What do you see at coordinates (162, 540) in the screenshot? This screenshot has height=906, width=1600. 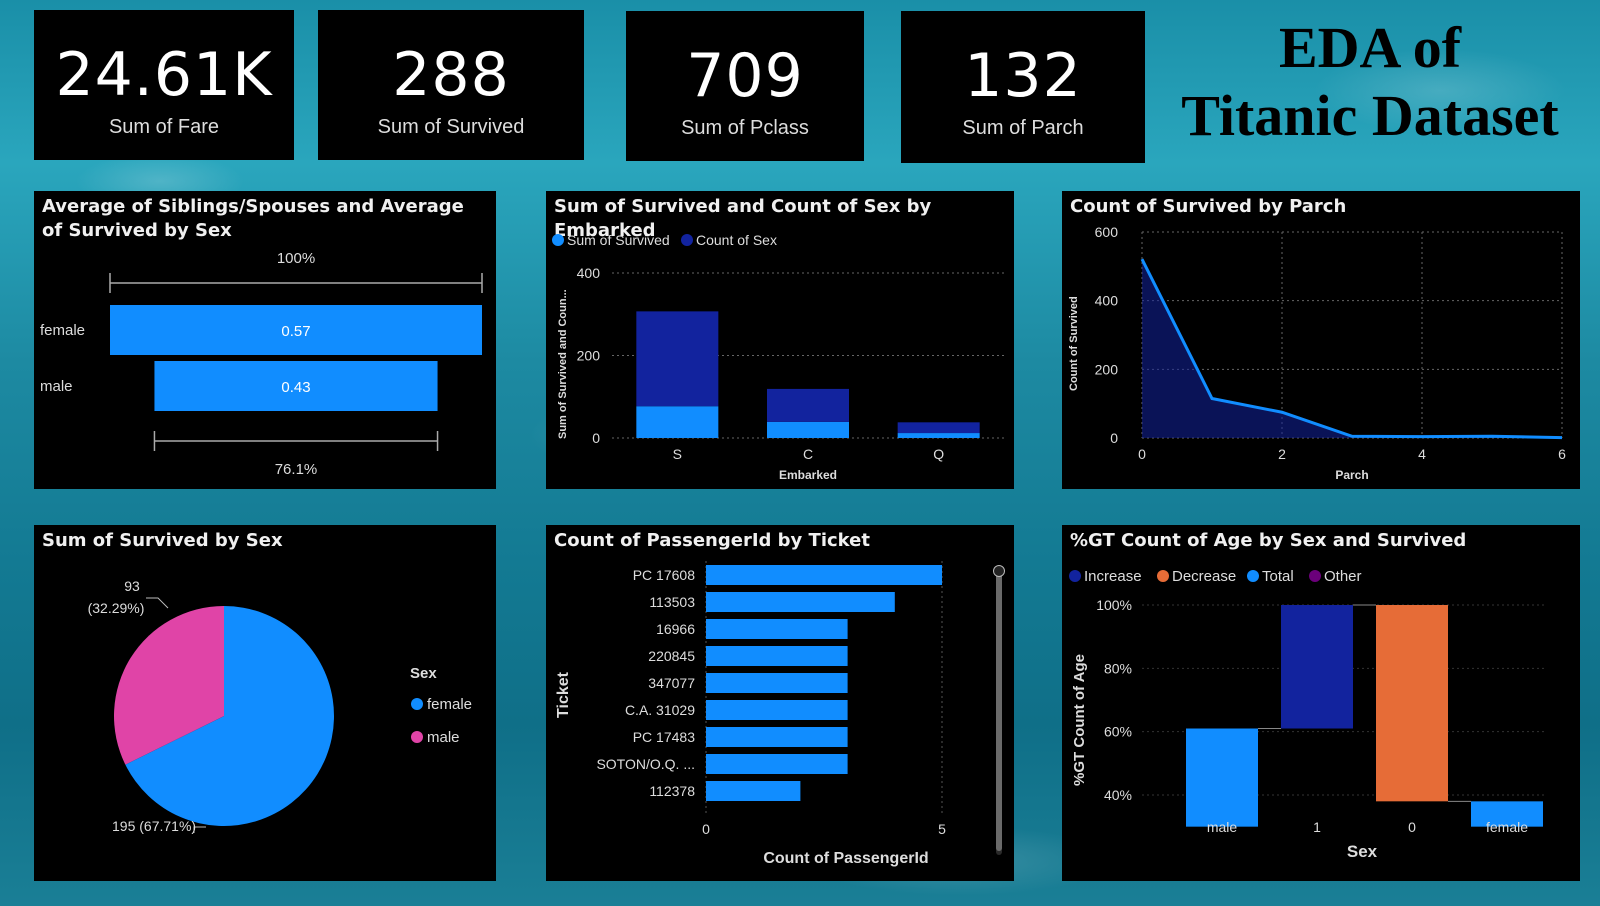 I see `panel-title: Sum of Survived by Sex` at bounding box center [162, 540].